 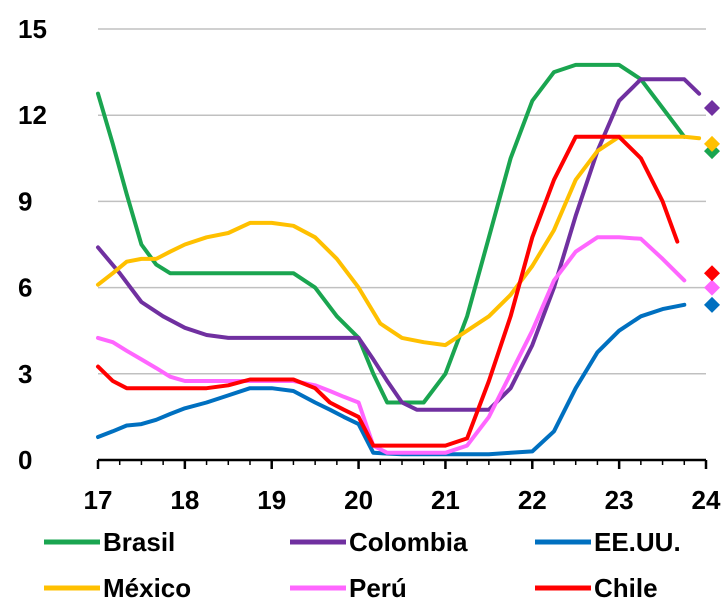 What do you see at coordinates (712, 143) in the screenshot?
I see `endpoint-marker-mexico` at bounding box center [712, 143].